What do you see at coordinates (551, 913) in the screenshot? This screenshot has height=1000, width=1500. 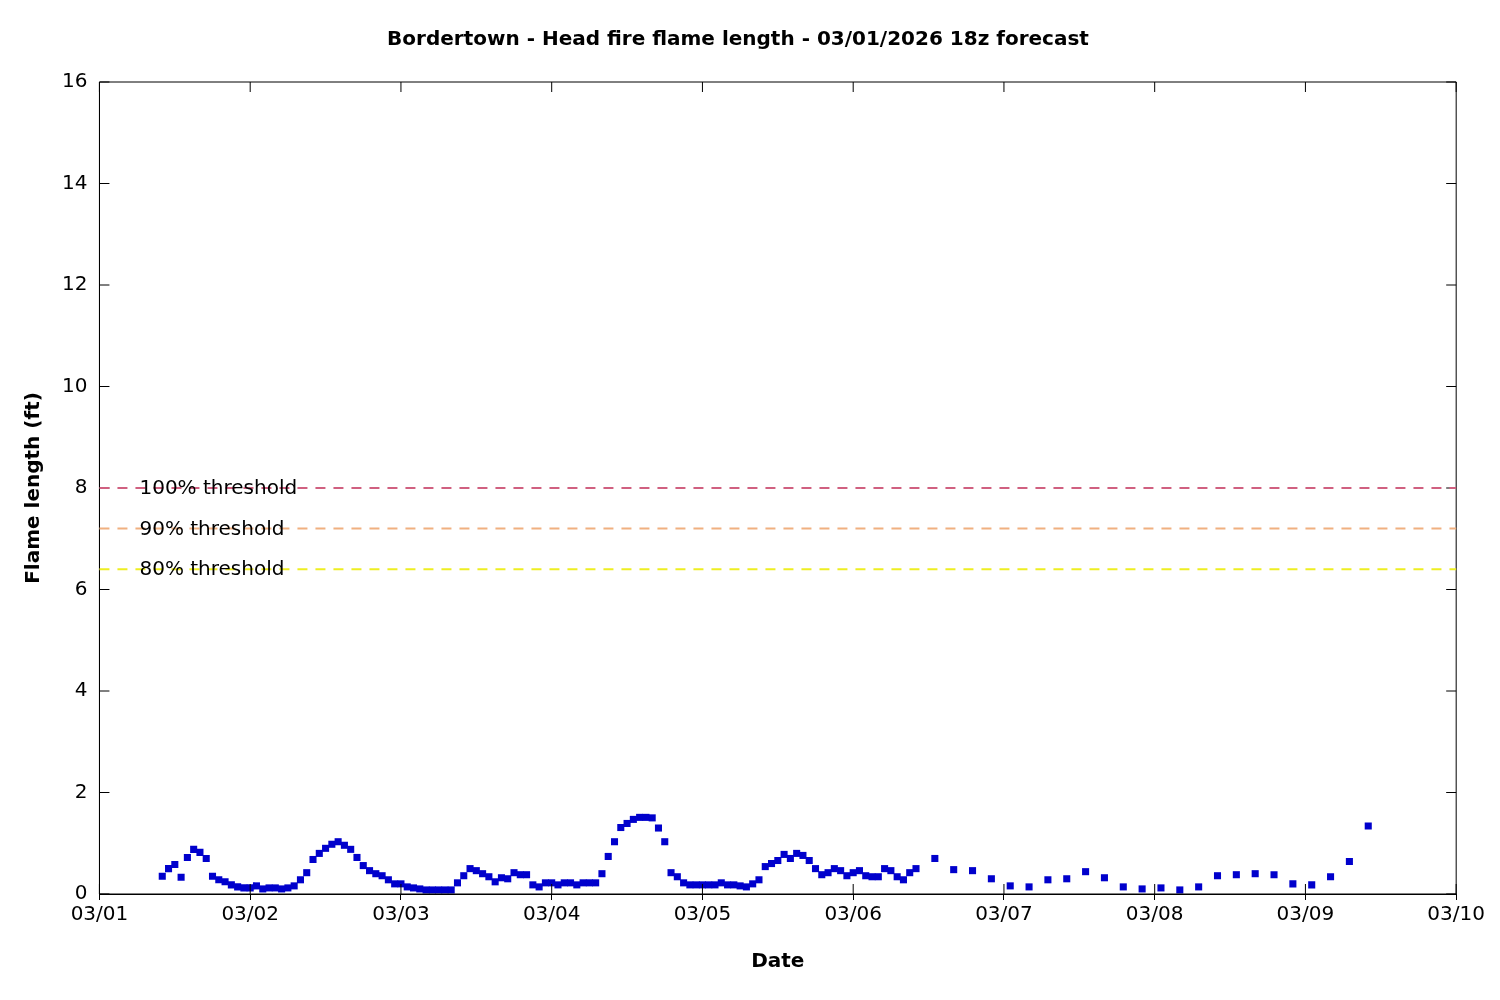 I see `x-tick-label: 03/04` at bounding box center [551, 913].